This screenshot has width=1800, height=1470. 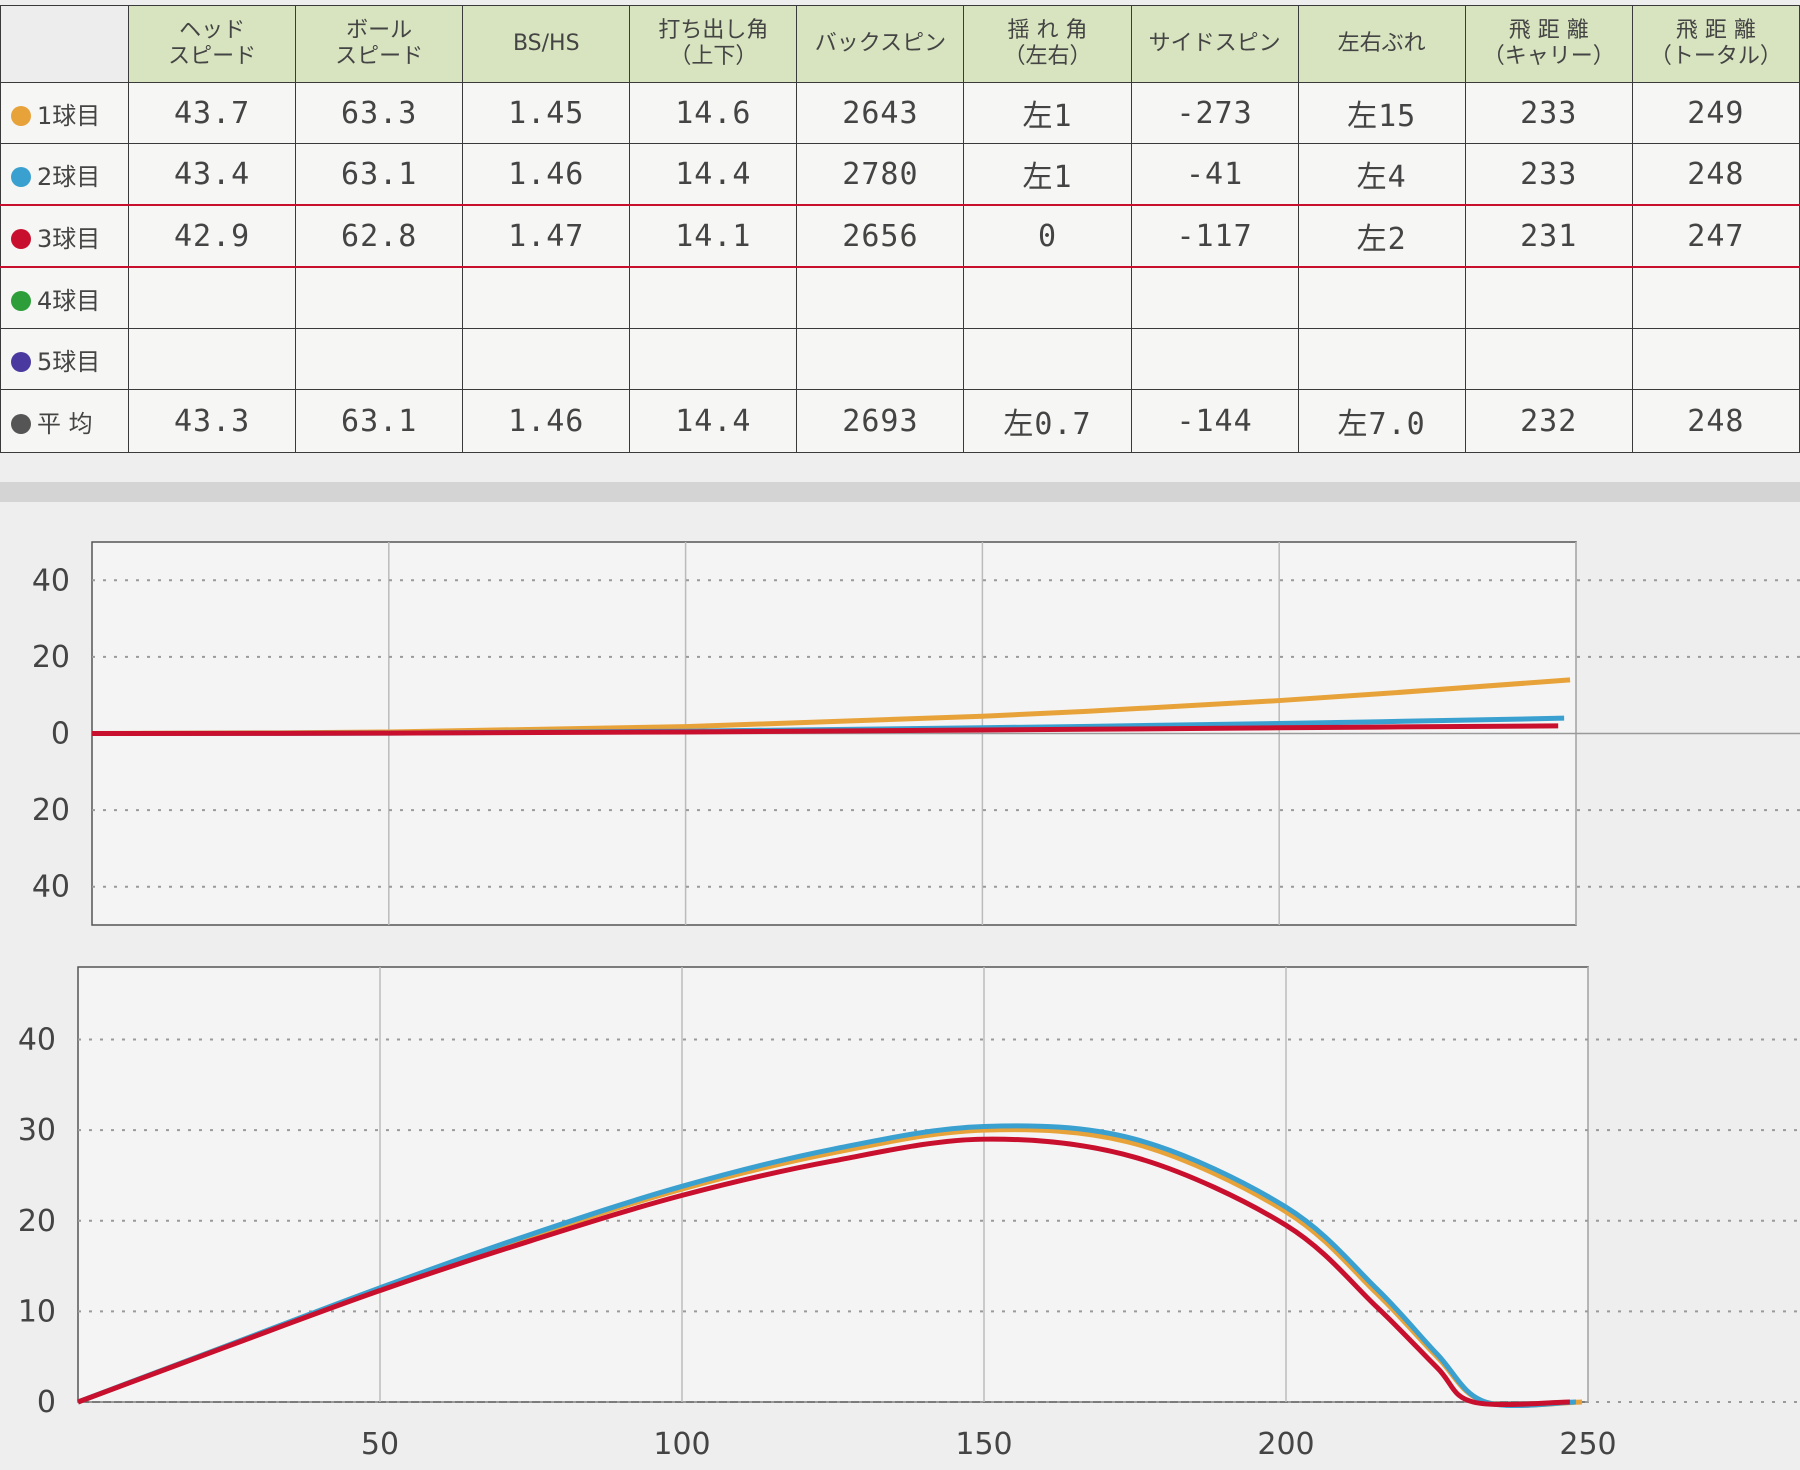 I want to click on table-cell: -41, so click(x=1214, y=174).